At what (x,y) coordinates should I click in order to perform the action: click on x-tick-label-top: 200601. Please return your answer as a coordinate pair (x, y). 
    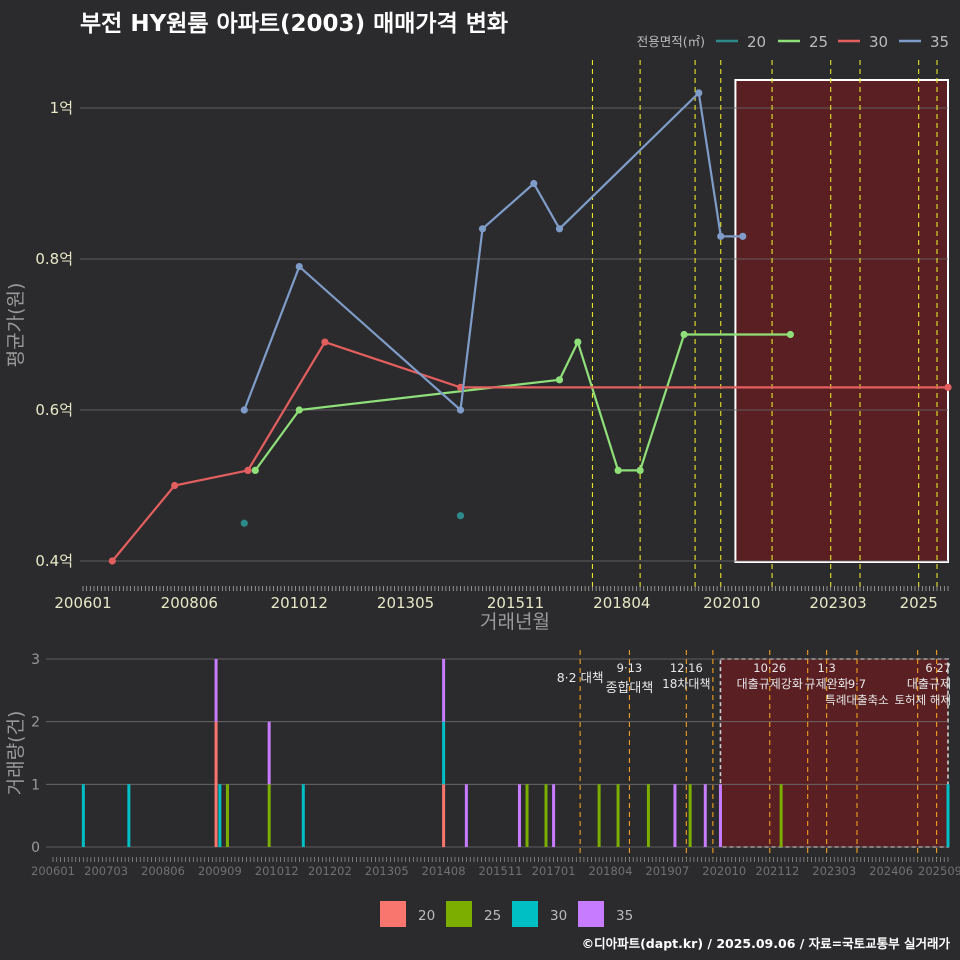
    Looking at the image, I should click on (82, 603).